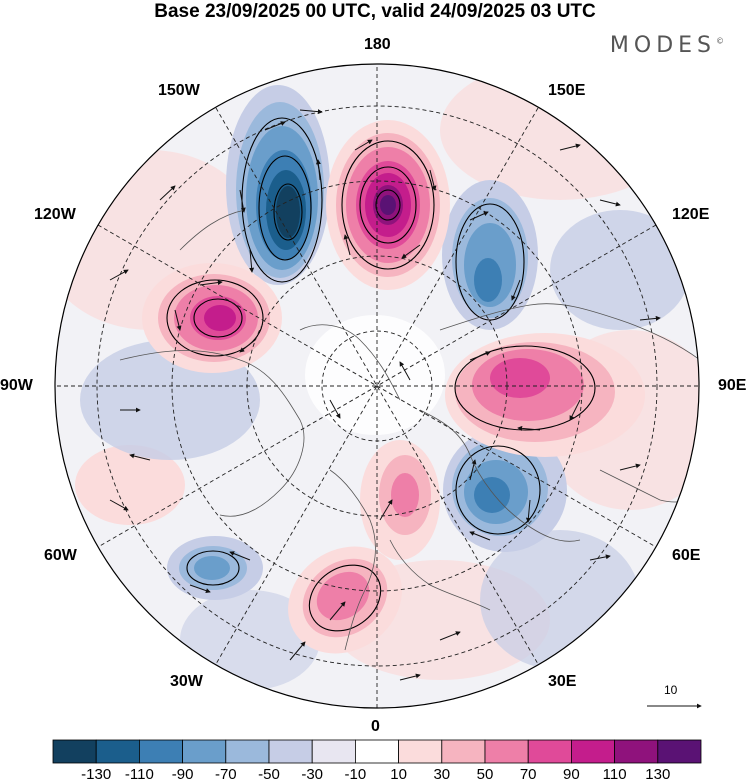 Image resolution: width=750 pixels, height=783 pixels. I want to click on colorbar-label: -70, so click(225, 774).